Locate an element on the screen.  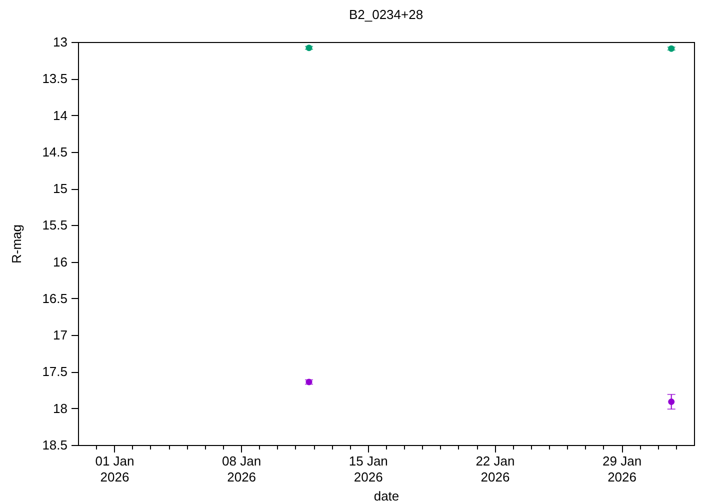
y-tick-label: 16 is located at coordinates (60, 262).